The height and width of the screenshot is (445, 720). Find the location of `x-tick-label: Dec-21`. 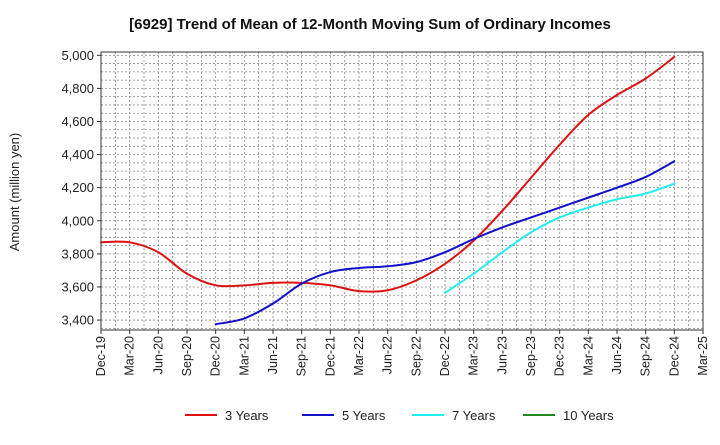

x-tick-label: Dec-21 is located at coordinates (330, 356).